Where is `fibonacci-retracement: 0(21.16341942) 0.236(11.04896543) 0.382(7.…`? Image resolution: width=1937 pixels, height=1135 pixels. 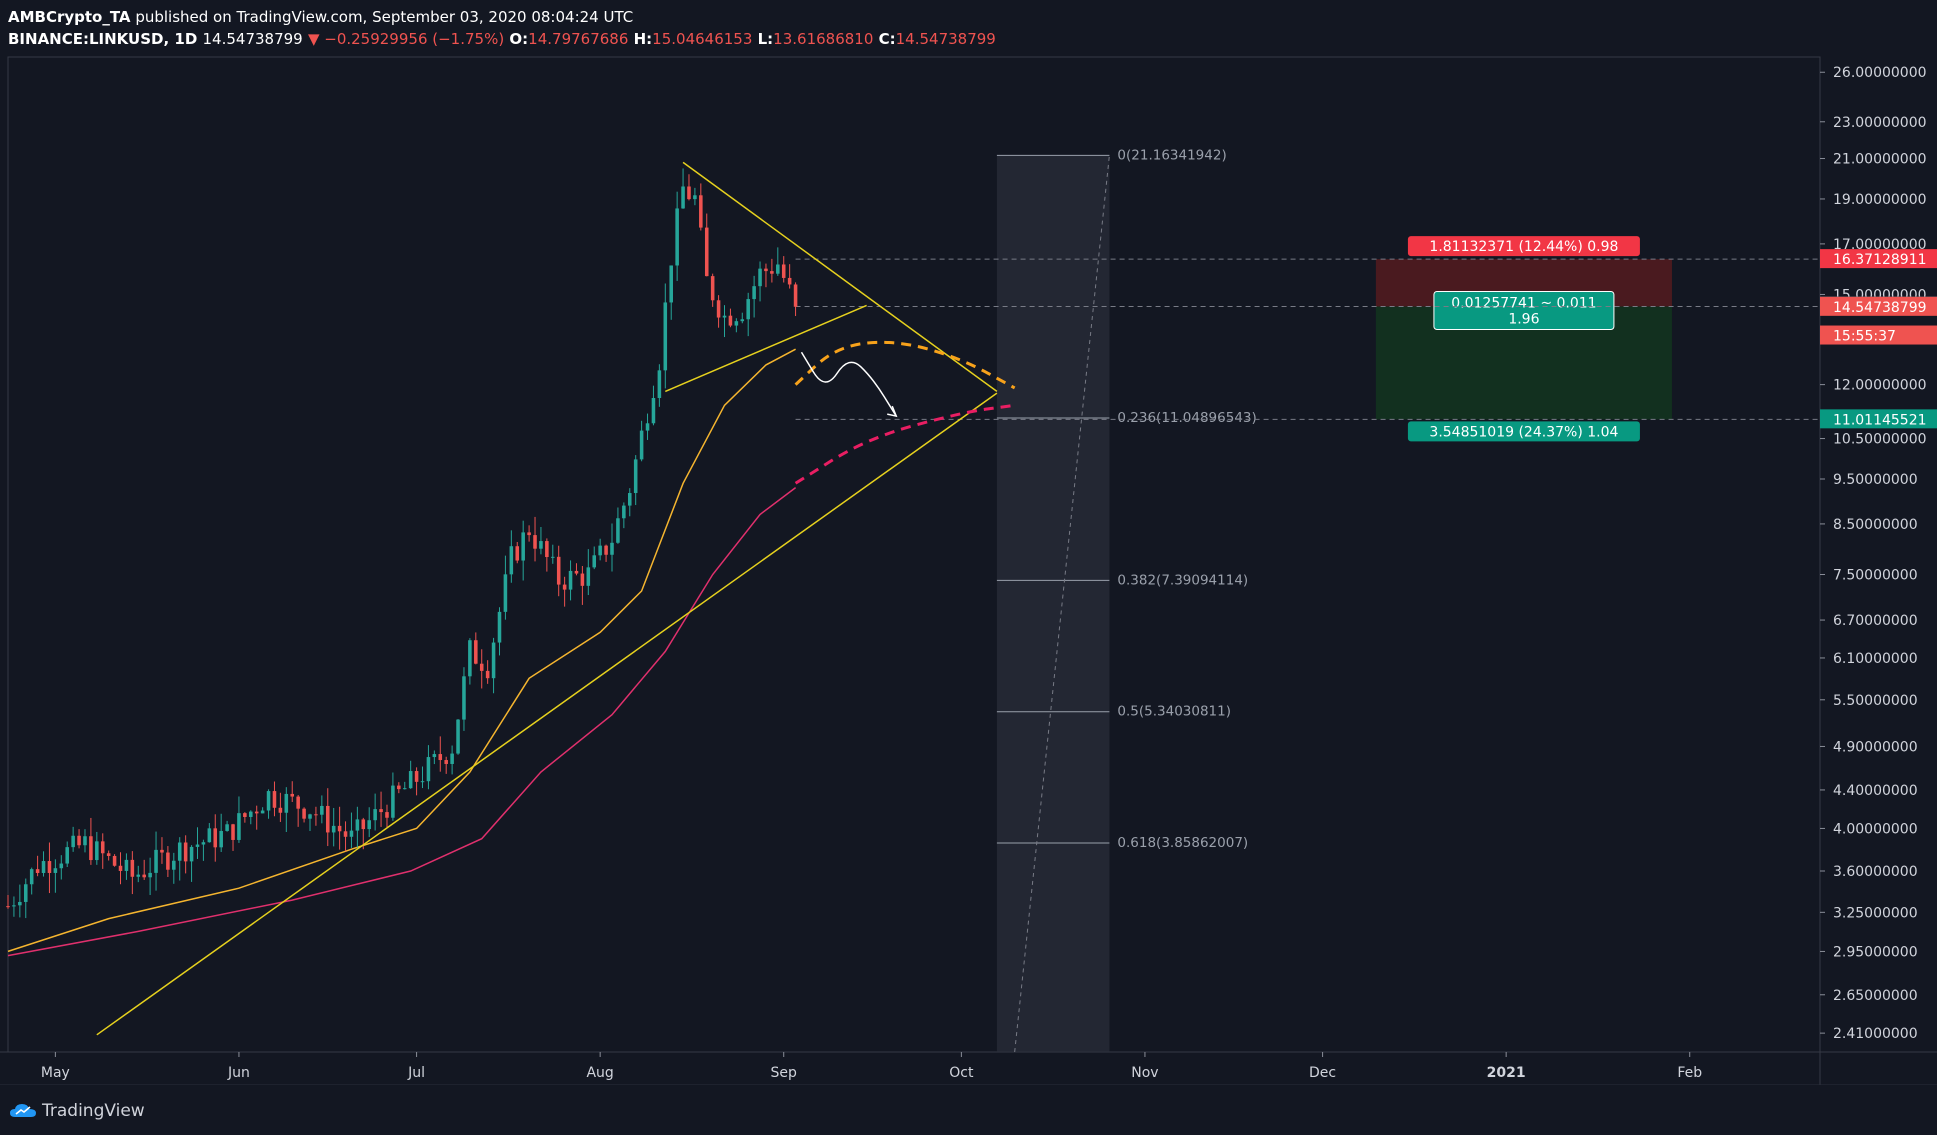 fibonacci-retracement: 0(21.16341942) 0.236(11.04896543) 0.382(7.… is located at coordinates (1126, 600).